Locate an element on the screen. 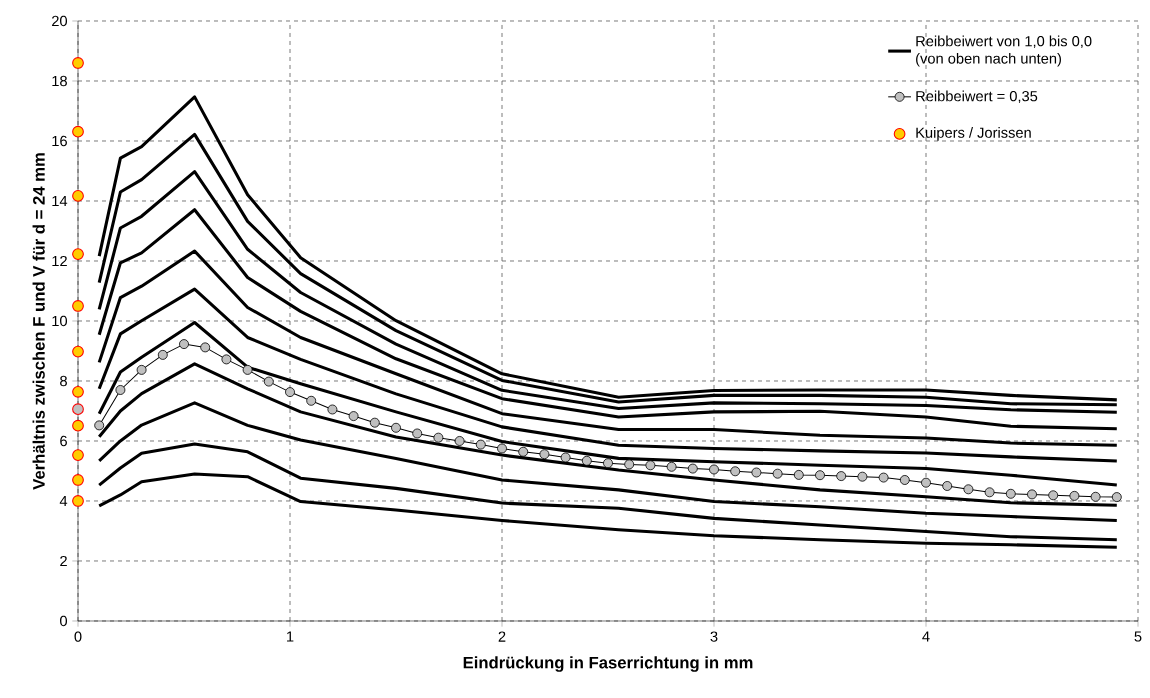 The image size is (1150, 698). legend-label: Kuipers / Jorissen is located at coordinates (973, 134).